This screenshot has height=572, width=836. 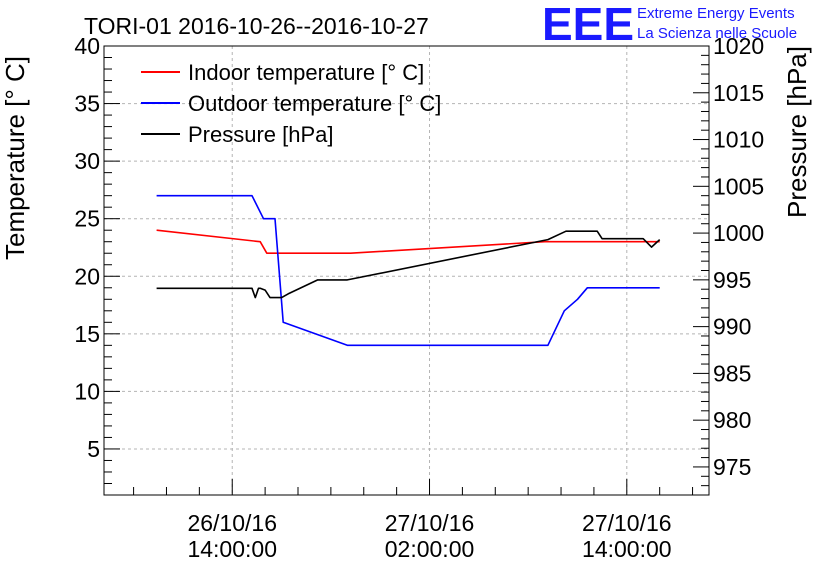 What do you see at coordinates (732, 467) in the screenshot?
I see `right-tick-label: 975` at bounding box center [732, 467].